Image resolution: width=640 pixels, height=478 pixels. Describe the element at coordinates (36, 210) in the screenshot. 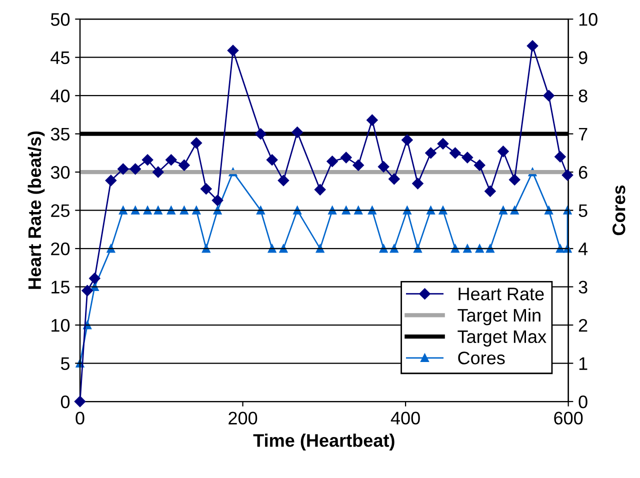

I see `y-axis-title: Heart Rate (beat/s)` at that location.